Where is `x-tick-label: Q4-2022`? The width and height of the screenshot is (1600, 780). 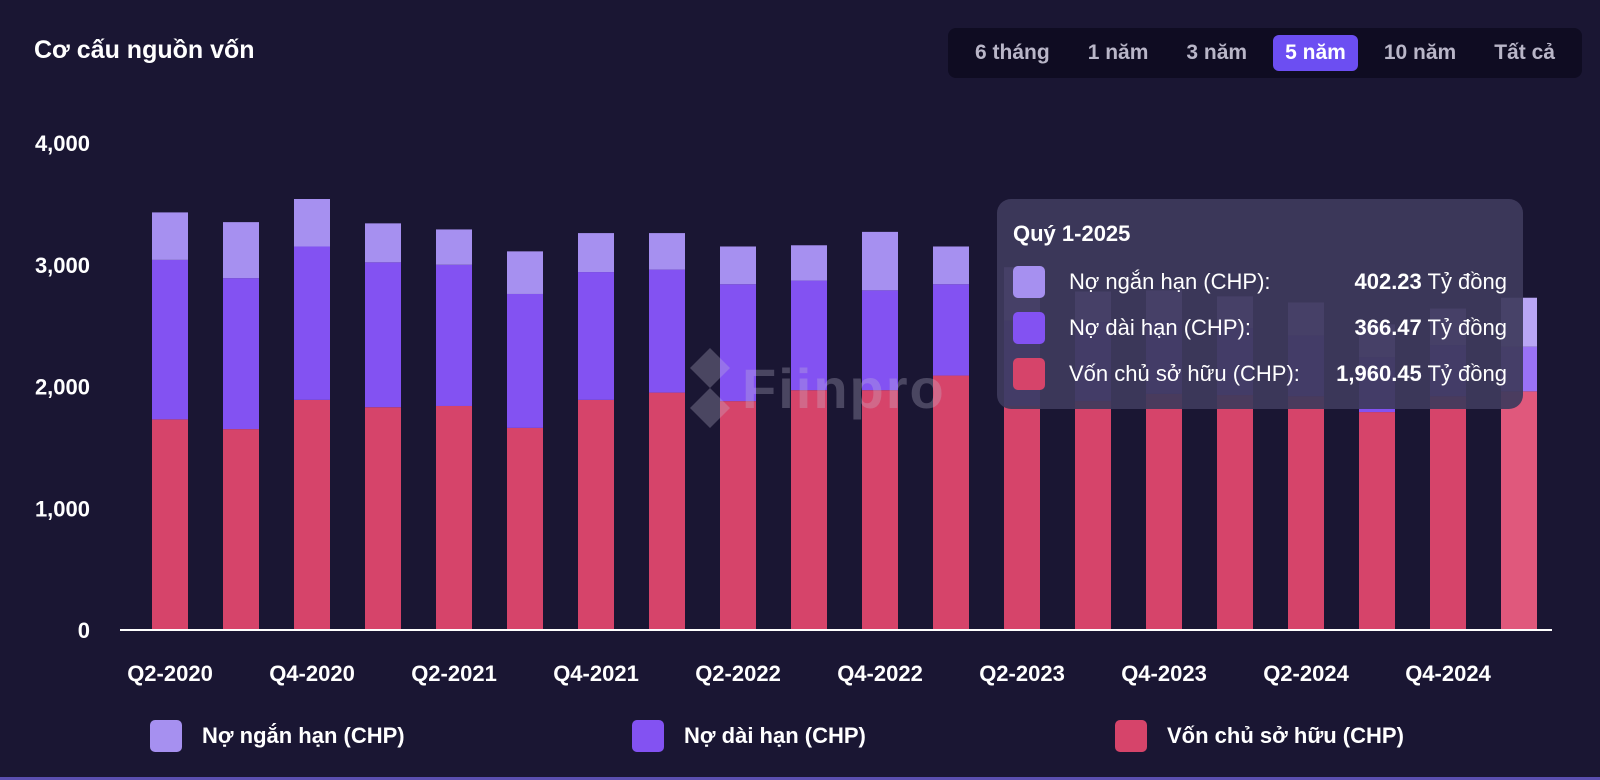 x-tick-label: Q4-2022 is located at coordinates (880, 673).